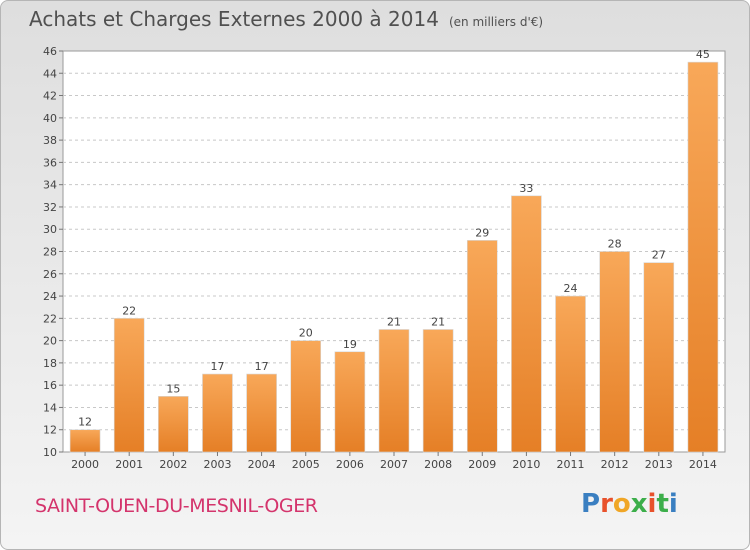 Image resolution: width=750 pixels, height=550 pixels. Describe the element at coordinates (438, 321) in the screenshot. I see `data-label-2008: 21` at that location.